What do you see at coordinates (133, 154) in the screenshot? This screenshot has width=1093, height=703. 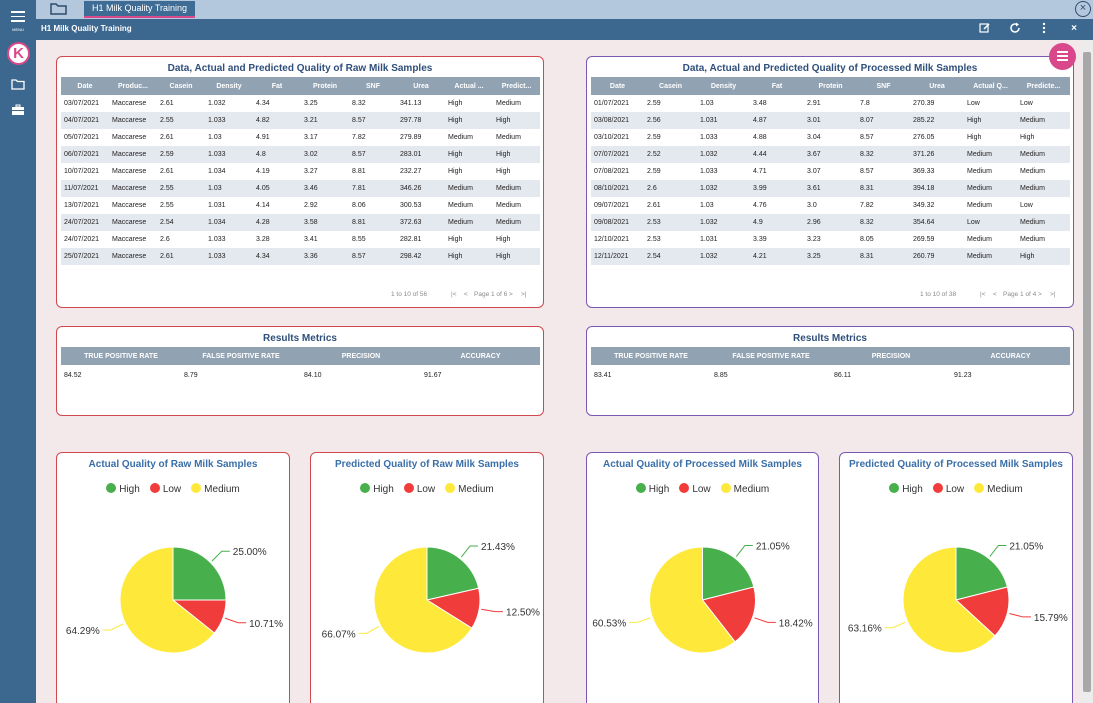 I see `table-cell: Maccarese` at bounding box center [133, 154].